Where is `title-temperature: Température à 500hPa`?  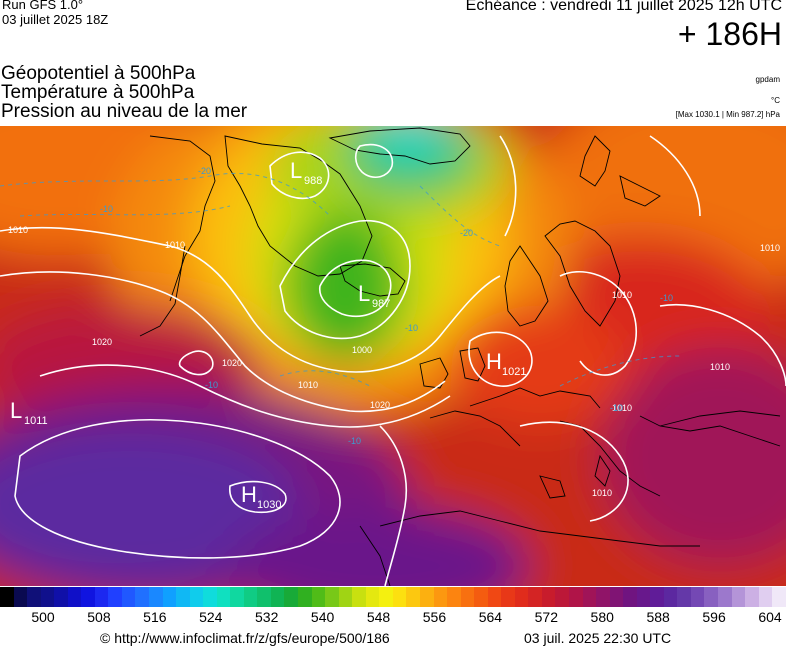 title-temperature: Température à 500hPa is located at coordinates (98, 92).